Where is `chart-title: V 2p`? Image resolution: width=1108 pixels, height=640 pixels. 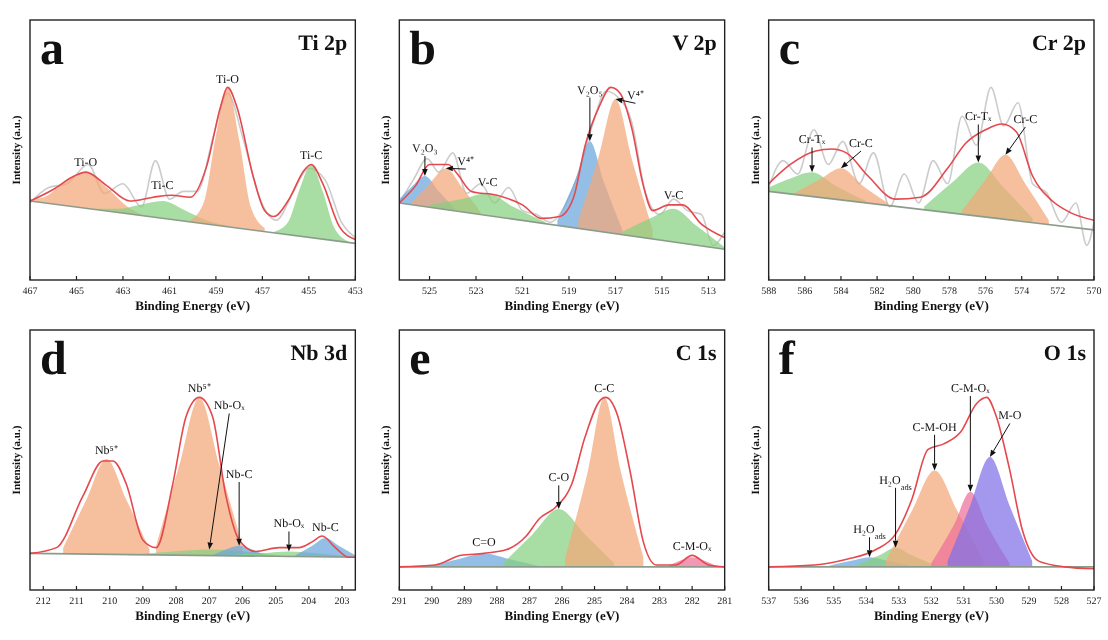 chart-title: V 2p is located at coordinates (694, 44).